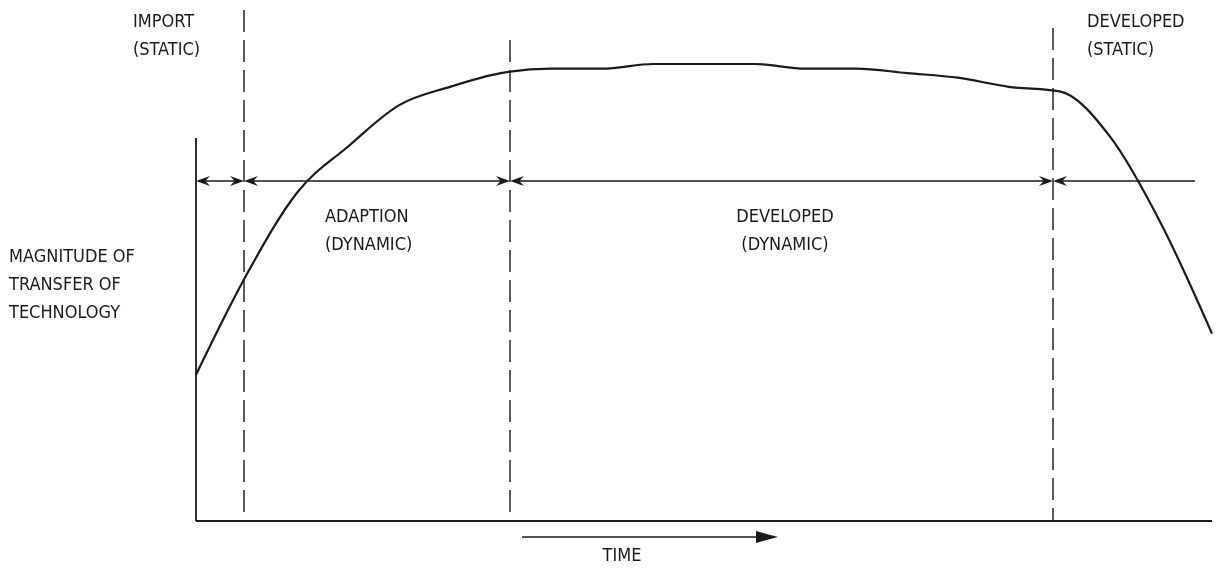 The height and width of the screenshot is (570, 1220). I want to click on y-axis-title: MAGNITUDE OF TRANSFER OF TECHNOLOGY, so click(71, 283).